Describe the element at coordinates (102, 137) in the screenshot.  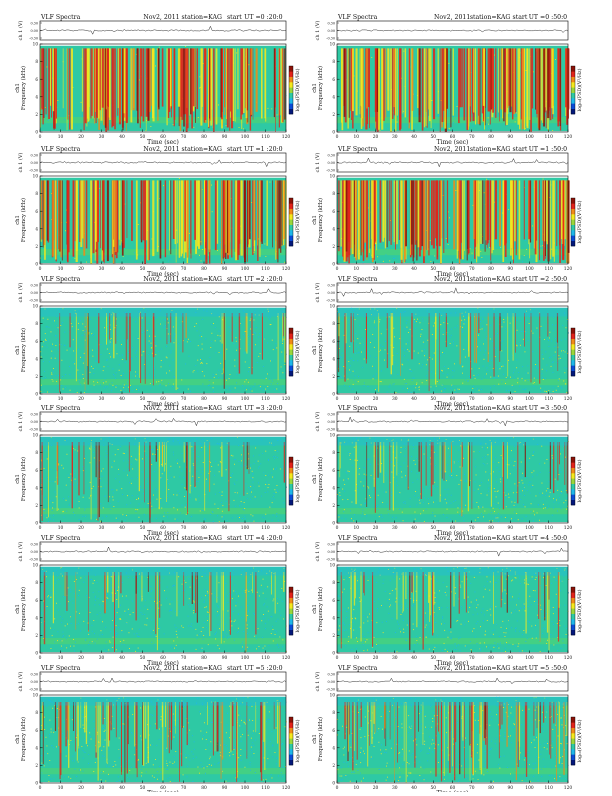
I see `x-tick-label: 30` at that location.